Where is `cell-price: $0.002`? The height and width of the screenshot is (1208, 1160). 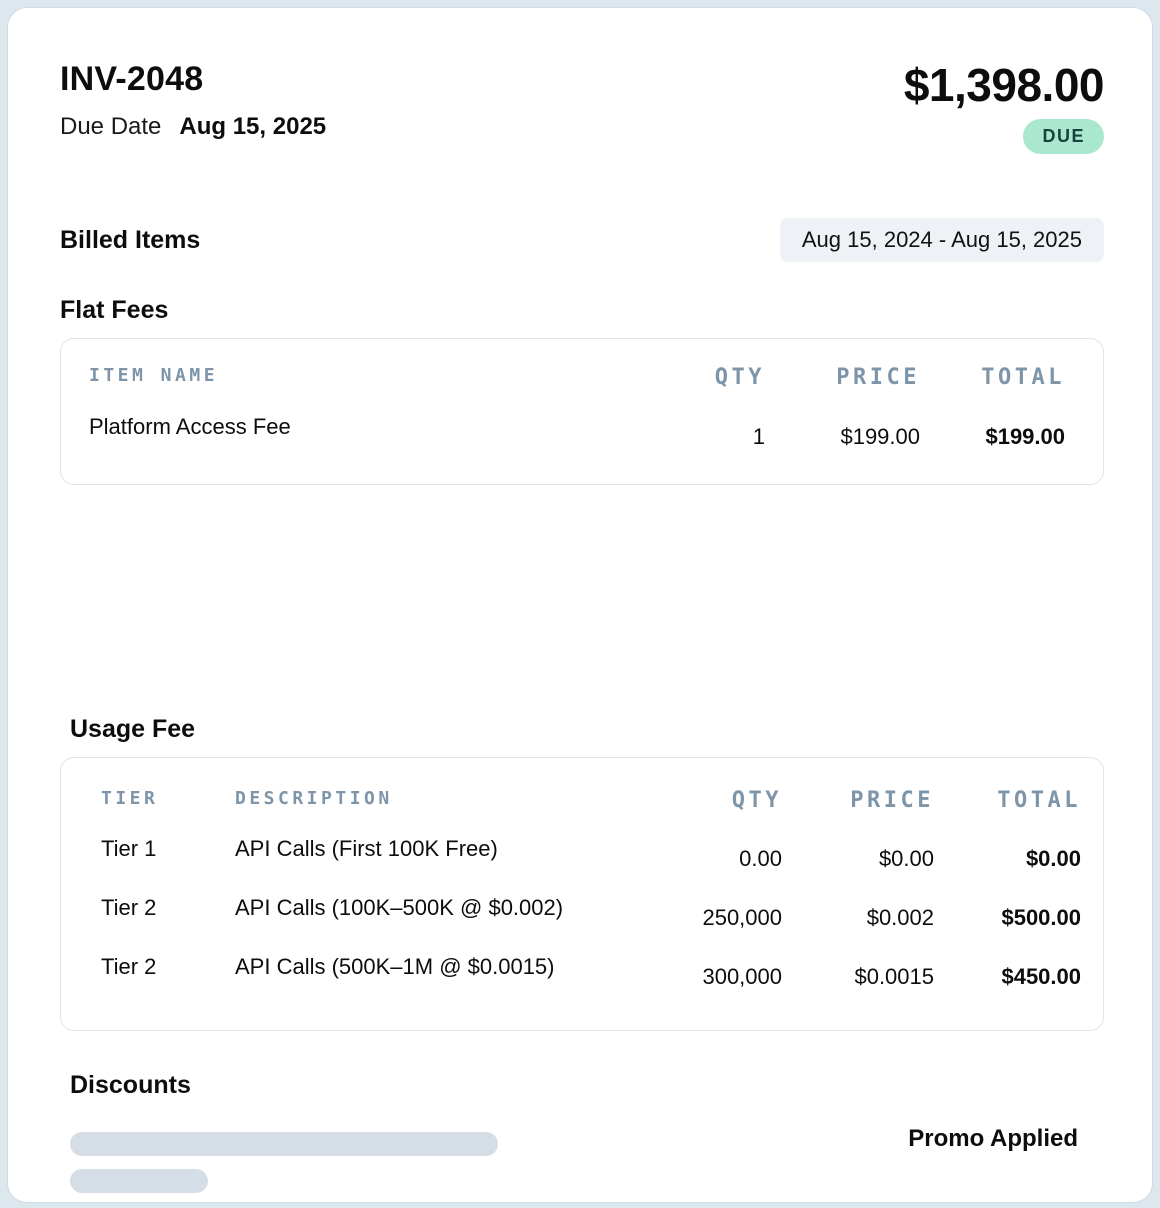
cell-price: $0.002 is located at coordinates (900, 917).